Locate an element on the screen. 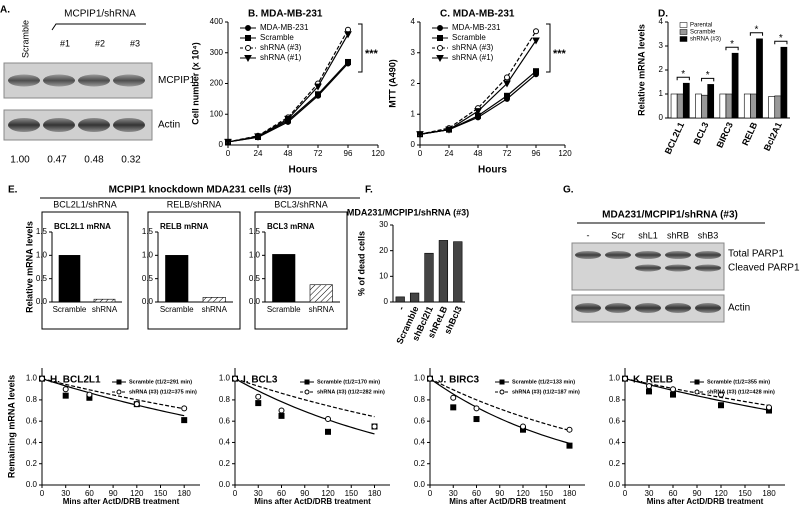 The image size is (800, 507). y-tick-label: 1 is located at coordinates (413, 113).